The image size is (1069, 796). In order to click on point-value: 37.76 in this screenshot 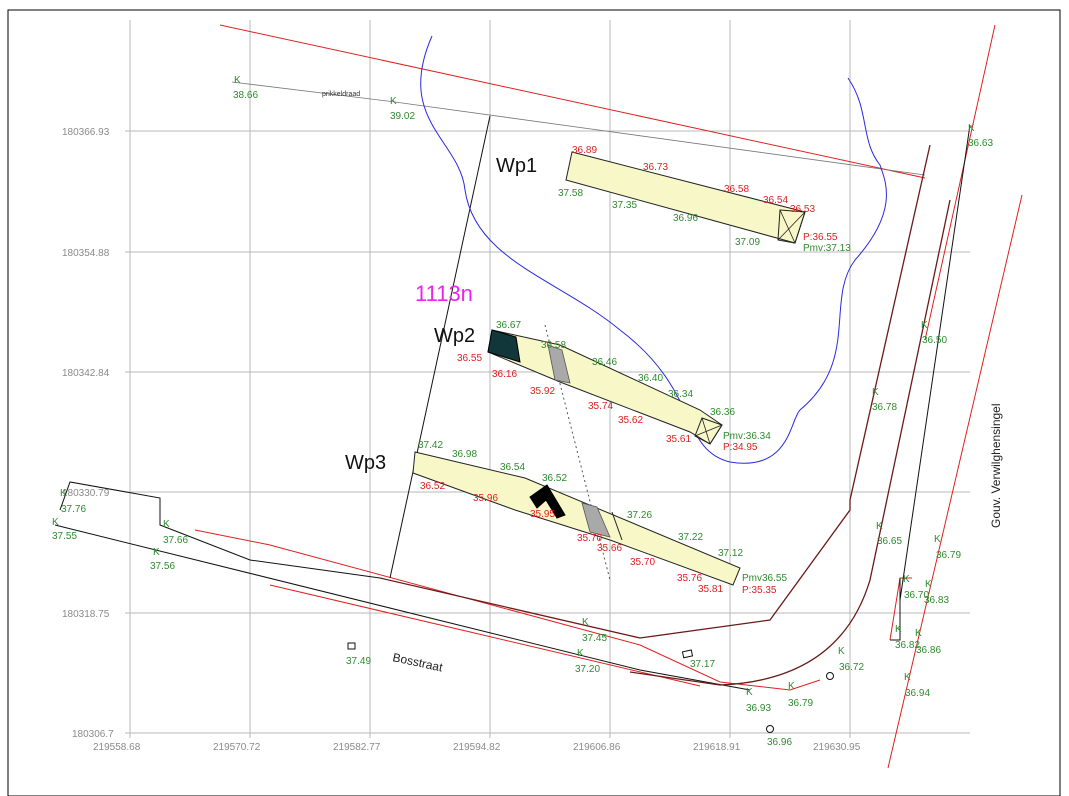, I will do `click(73, 509)`.